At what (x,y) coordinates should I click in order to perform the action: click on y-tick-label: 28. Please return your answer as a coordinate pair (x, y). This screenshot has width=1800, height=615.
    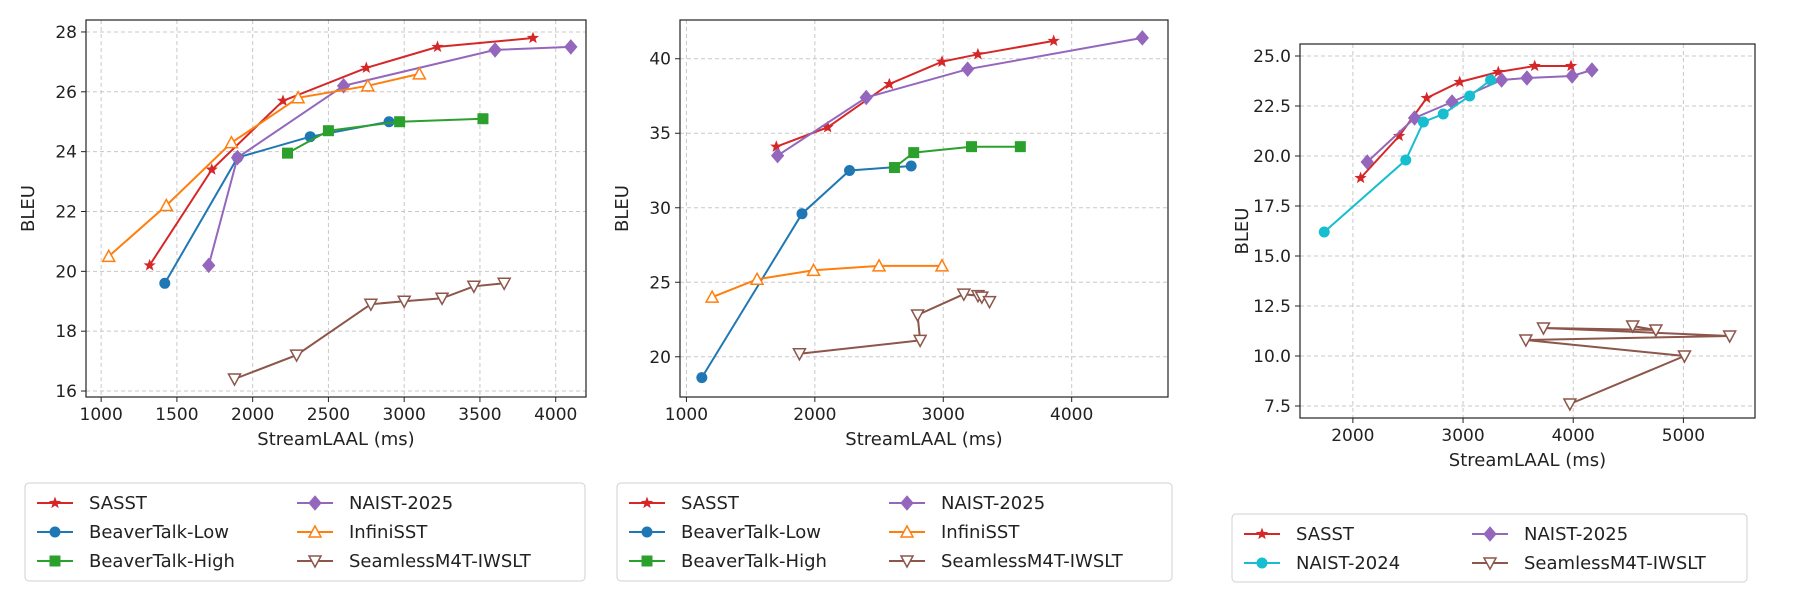
    Looking at the image, I should click on (66, 33).